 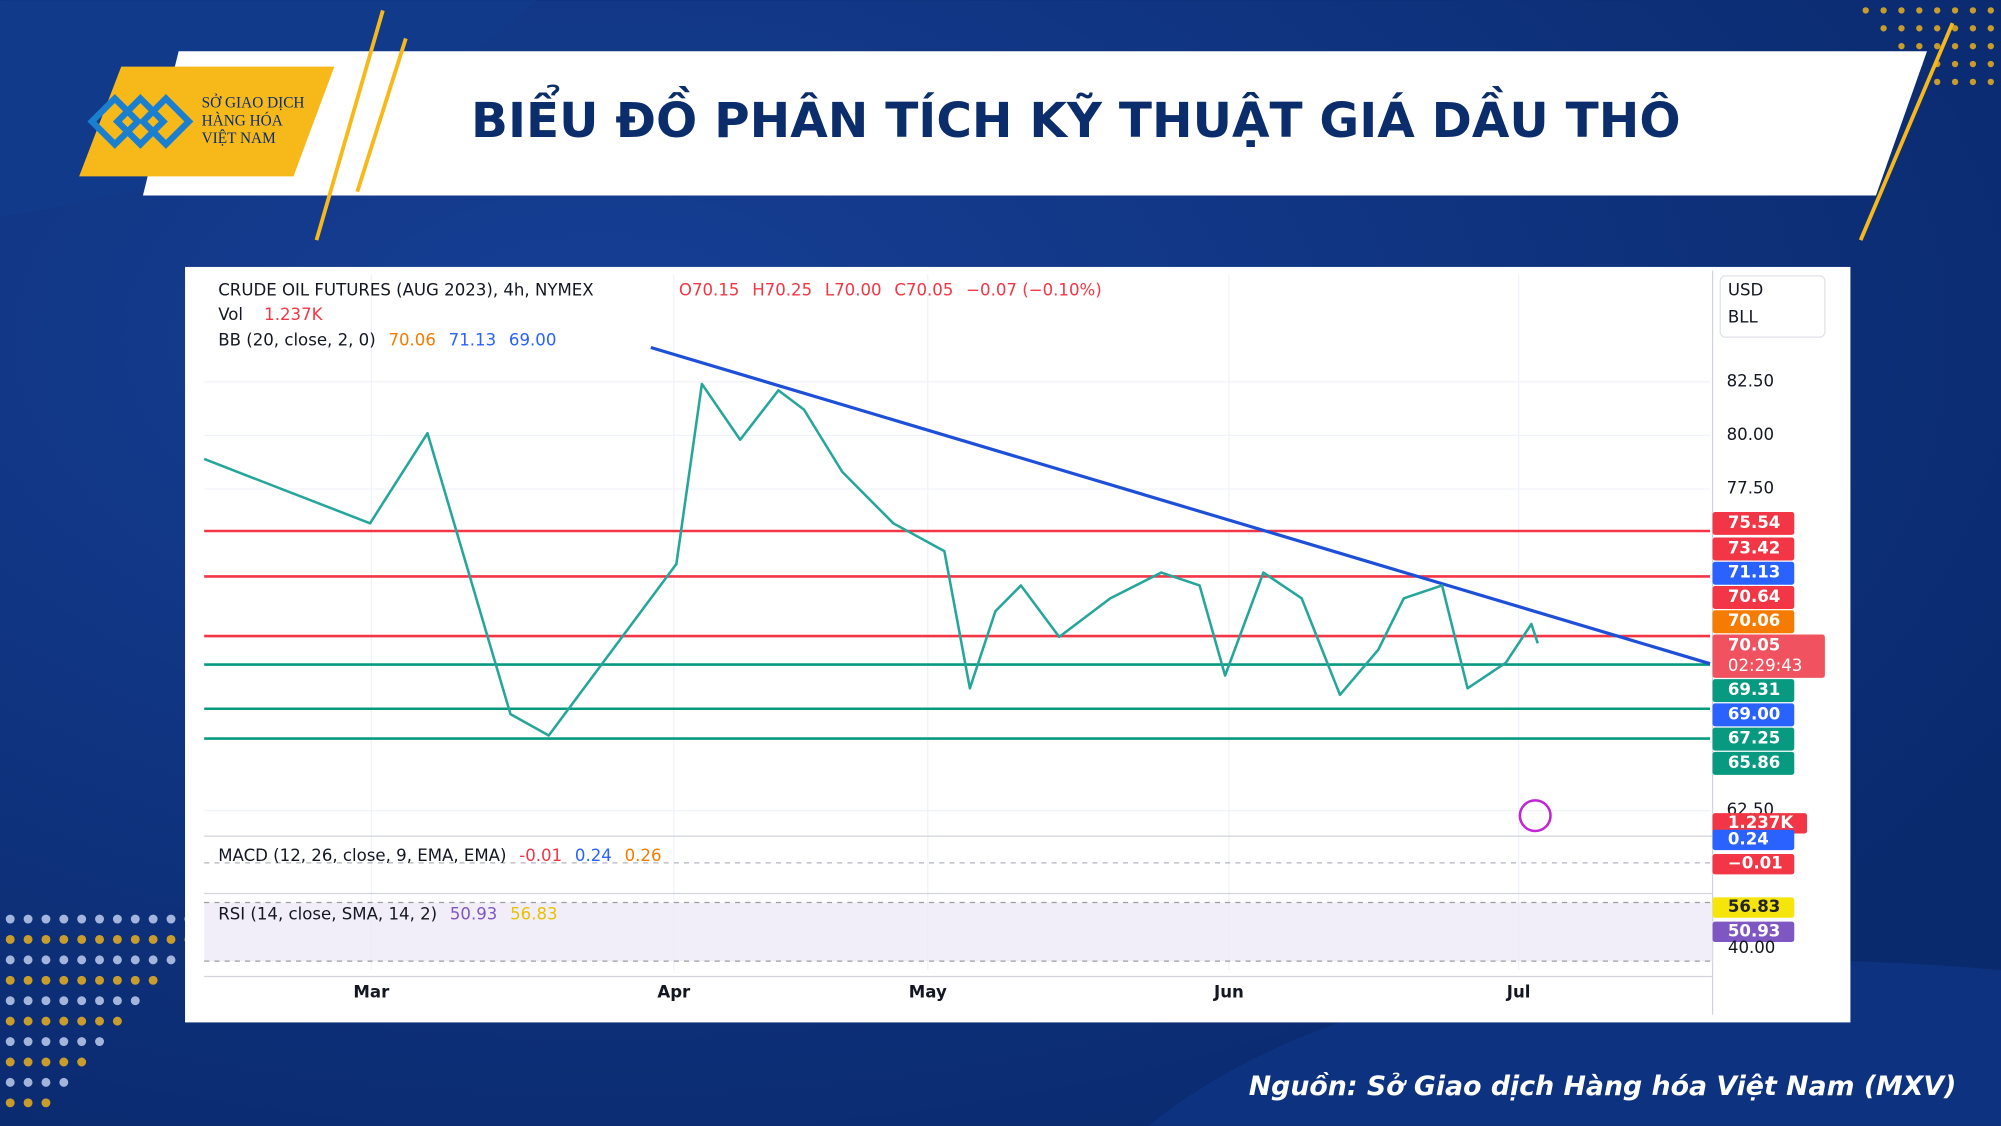 I want to click on ohlc-value: L70.00, so click(x=853, y=290).